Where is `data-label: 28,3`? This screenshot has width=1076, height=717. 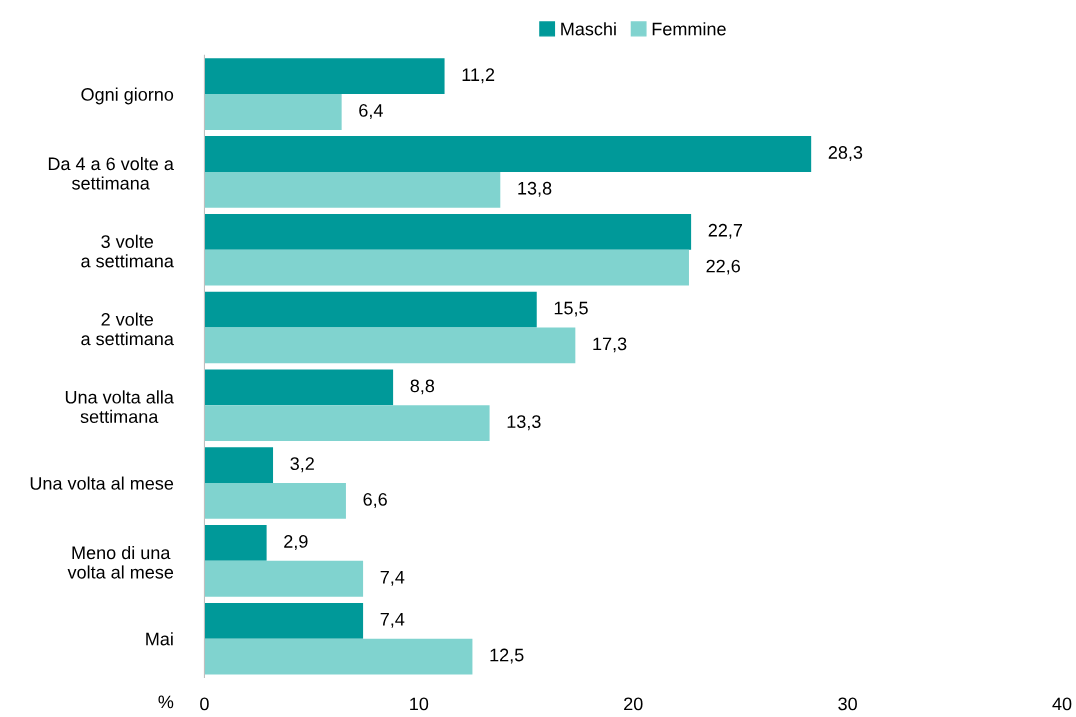
data-label: 28,3 is located at coordinates (845, 153).